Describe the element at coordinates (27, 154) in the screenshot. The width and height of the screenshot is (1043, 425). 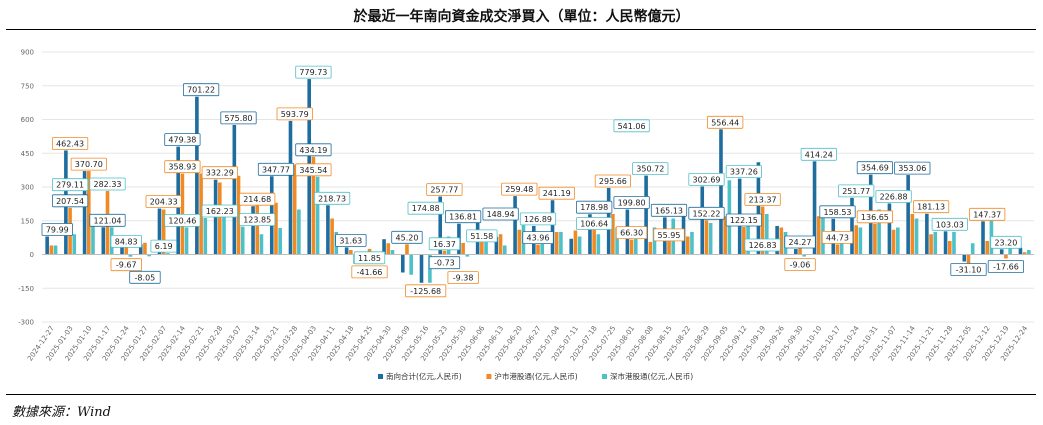
I see `y-tick-label: 450` at that location.